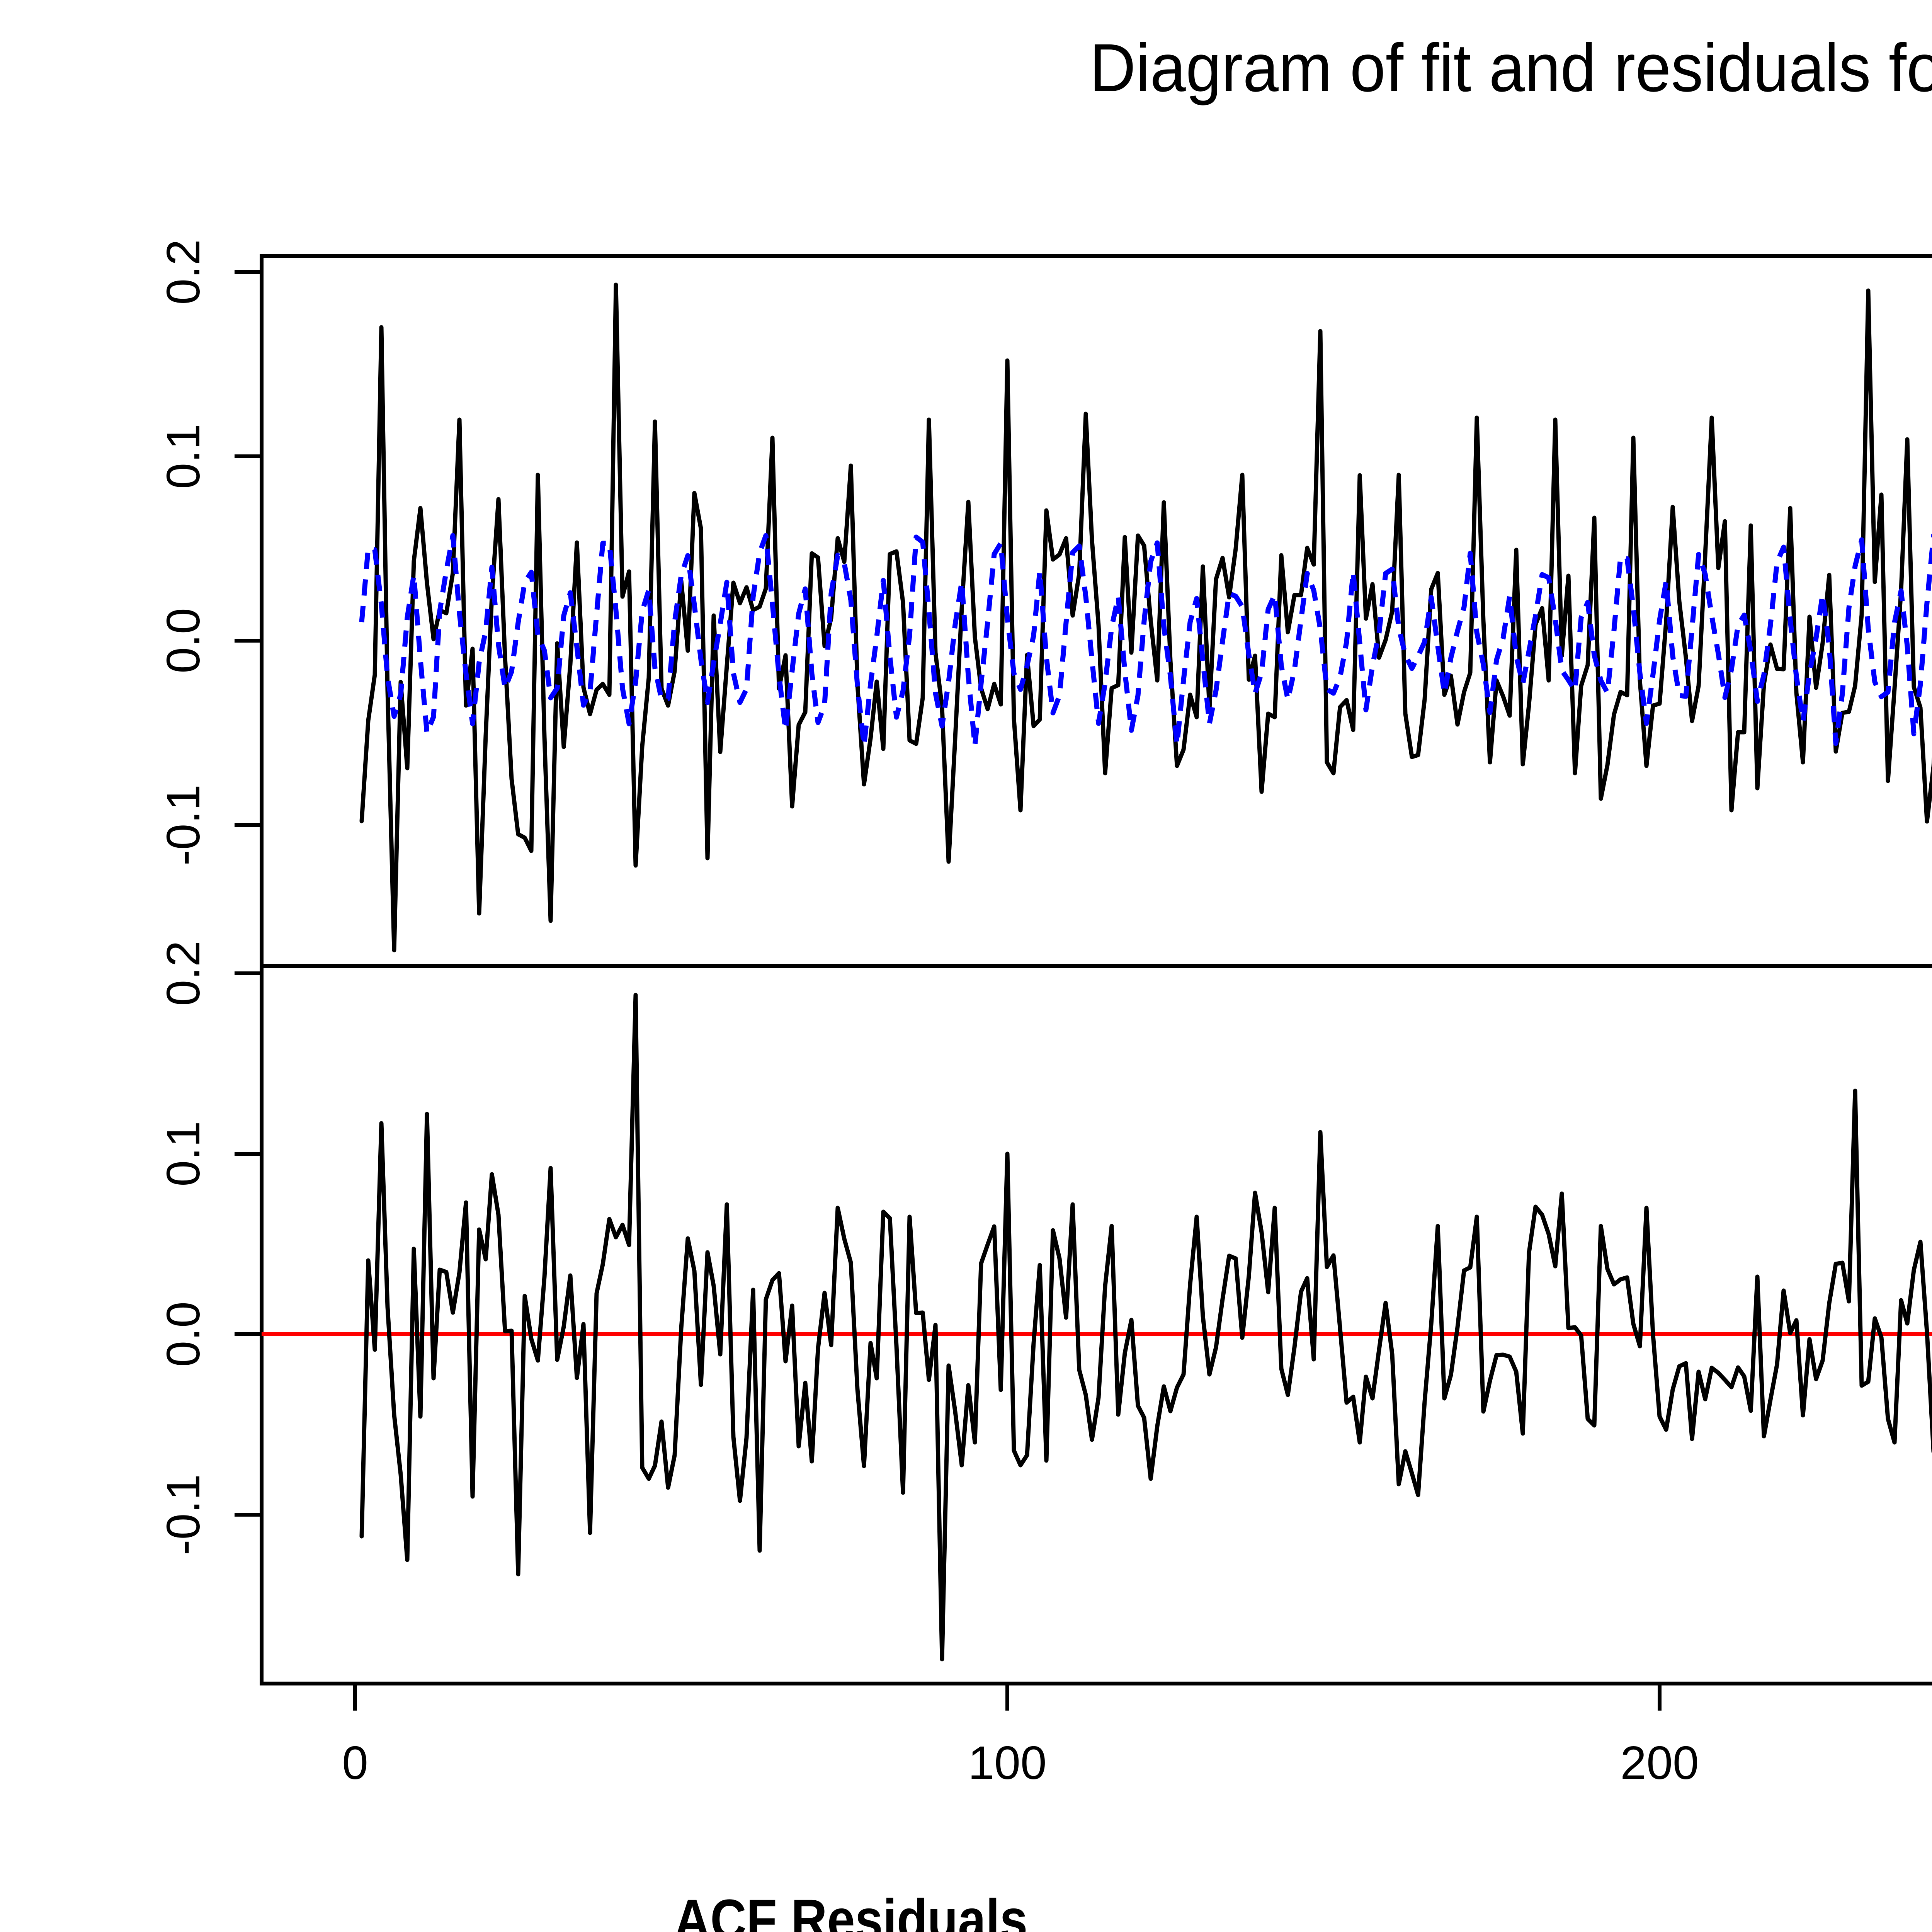  Describe the element at coordinates (355, 1763) in the screenshot. I see `svg-text: 0` at that location.